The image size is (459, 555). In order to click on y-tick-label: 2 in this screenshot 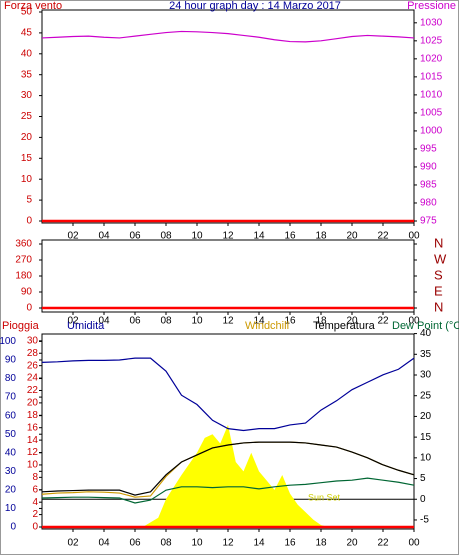, I will do `click(35, 514)`.